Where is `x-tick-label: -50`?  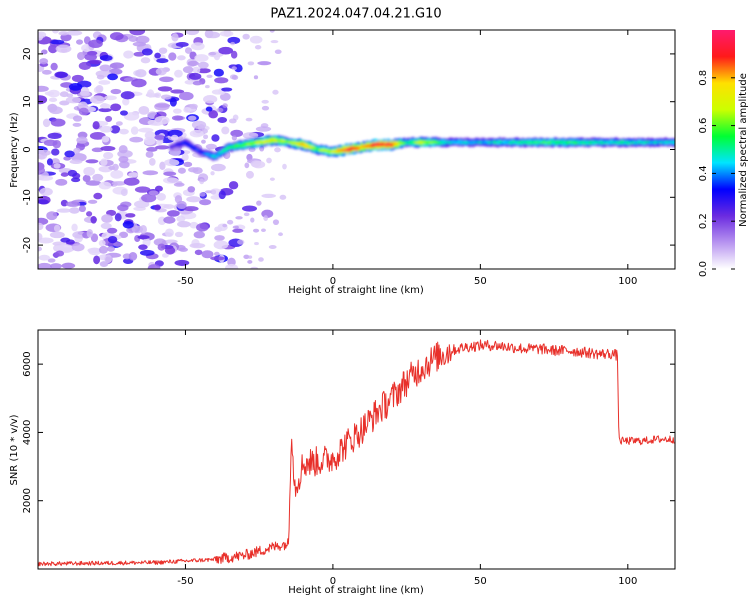
x-tick-label: -50 is located at coordinates (185, 281).